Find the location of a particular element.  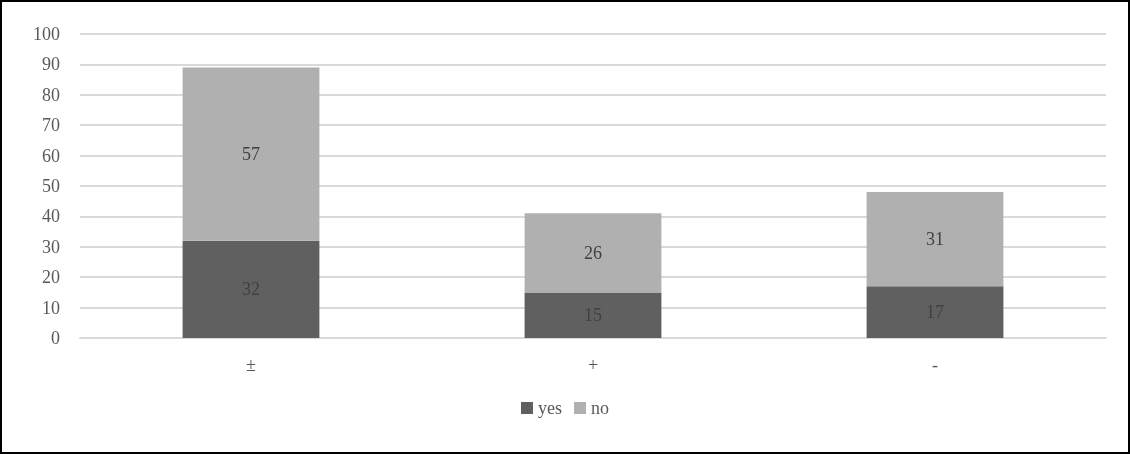

x-tick-label: - is located at coordinates (935, 365).